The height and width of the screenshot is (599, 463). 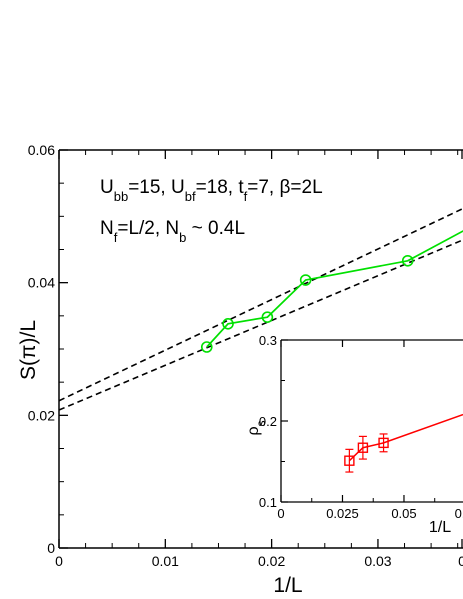 What do you see at coordinates (51, 548) in the screenshot?
I see `main-y-tick-label: 0` at bounding box center [51, 548].